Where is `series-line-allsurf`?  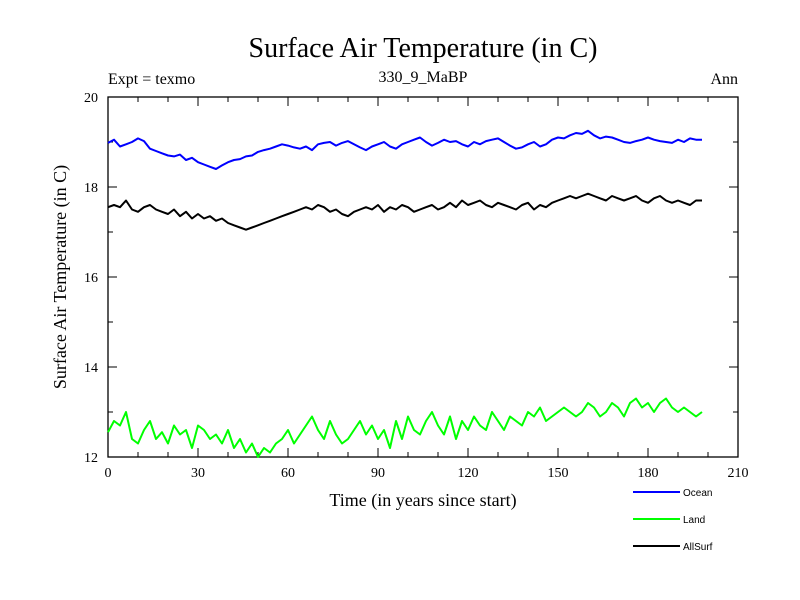
series-line-allsurf is located at coordinates (404, 211).